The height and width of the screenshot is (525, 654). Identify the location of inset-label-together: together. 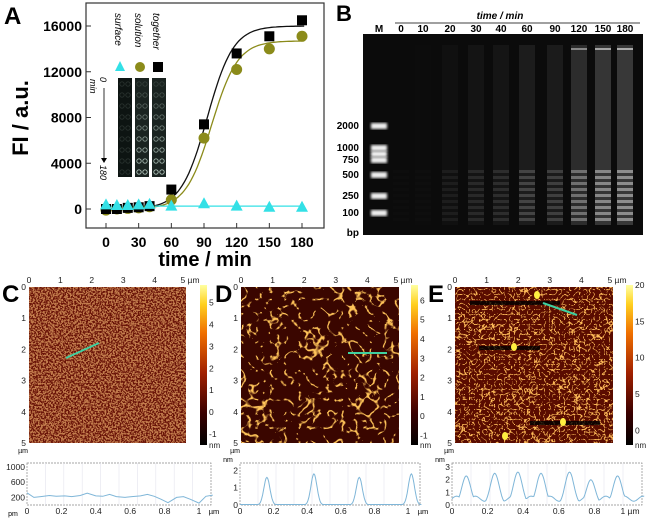
(155, 31).